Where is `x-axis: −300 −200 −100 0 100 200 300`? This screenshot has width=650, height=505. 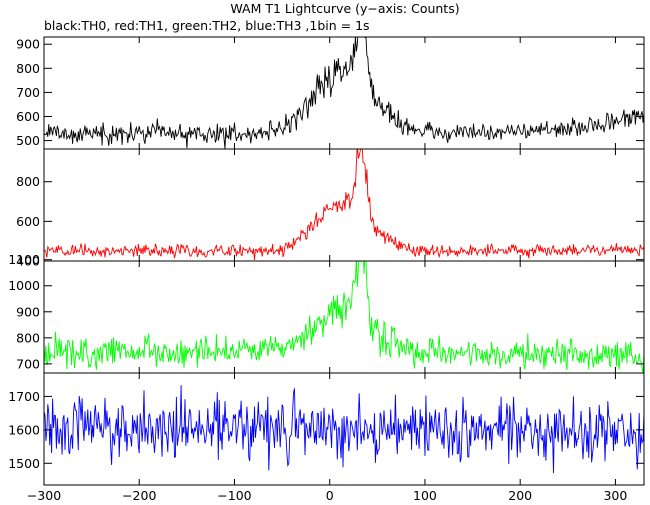
x-axis: −300 −200 −100 0 100 200 300 is located at coordinates (327, 495).